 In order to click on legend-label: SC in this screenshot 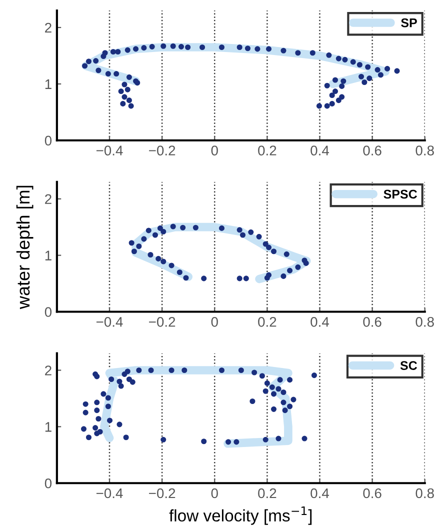, I will do `click(409, 365)`.